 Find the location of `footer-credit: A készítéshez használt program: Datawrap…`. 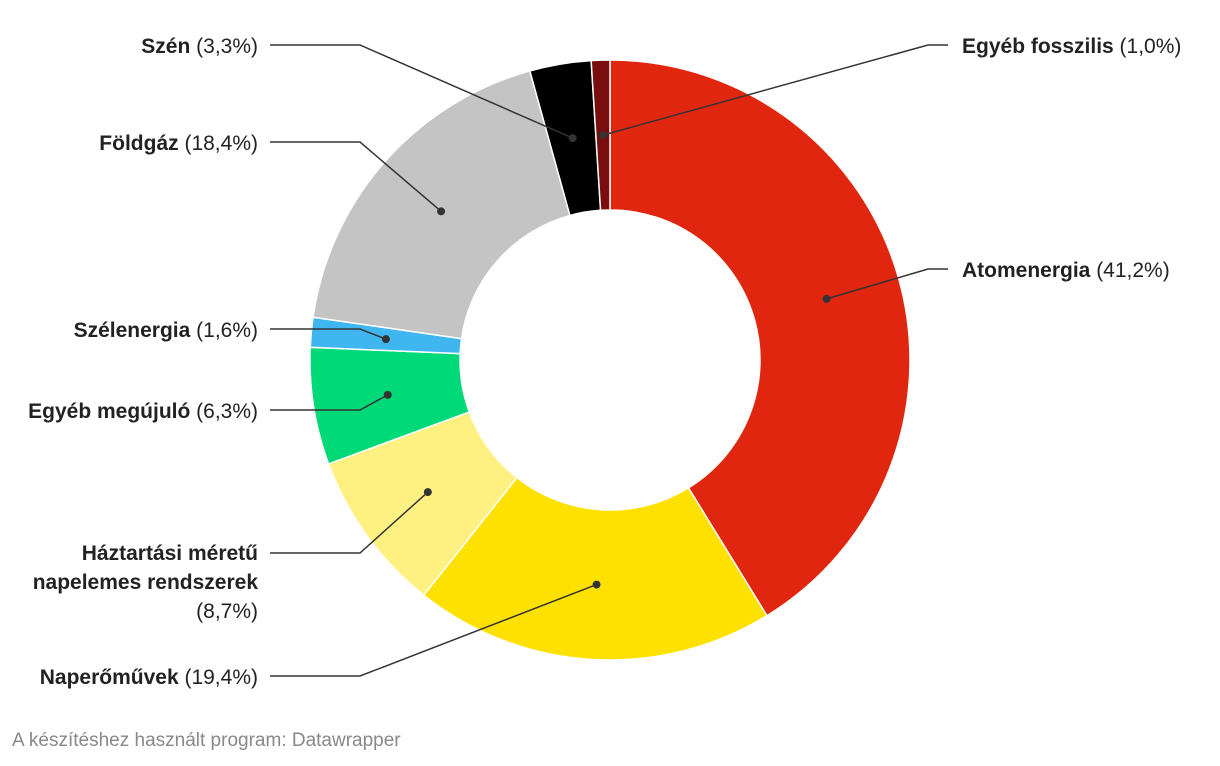

footer-credit: A készítéshez használt program: Datawrap… is located at coordinates (206, 740).